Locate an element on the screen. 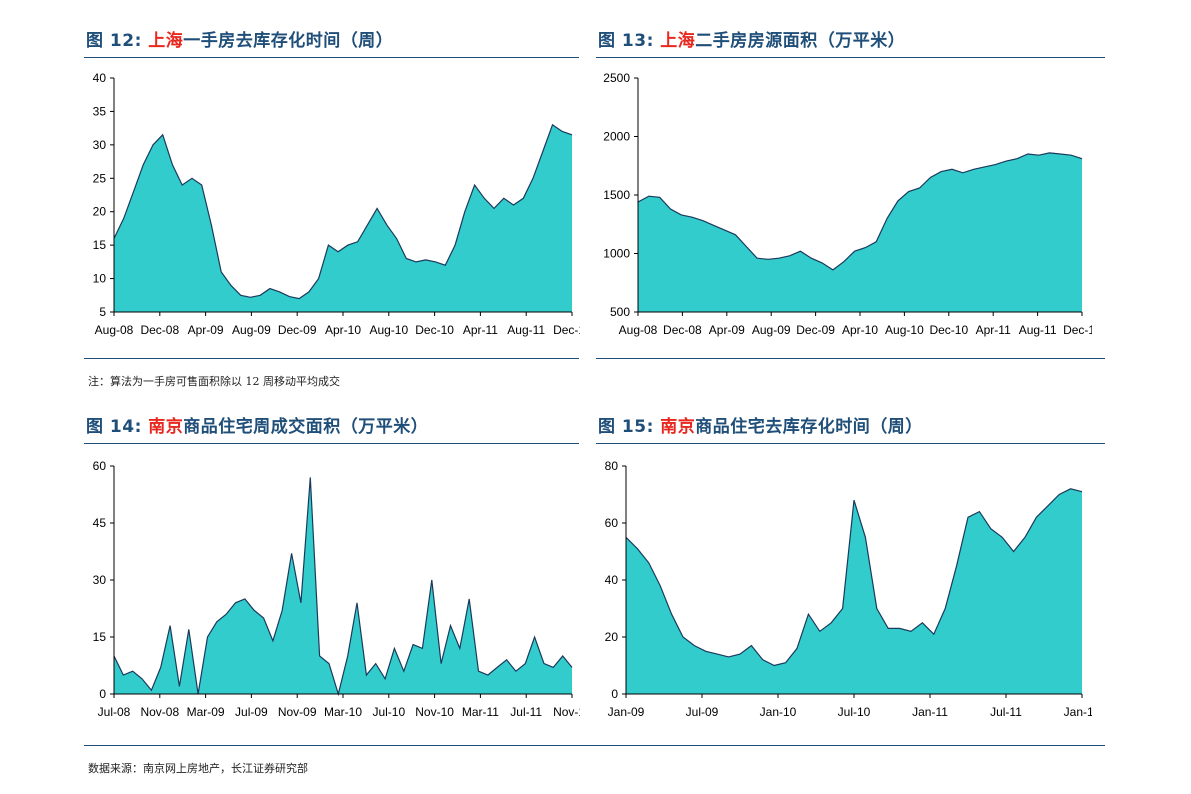 The height and width of the screenshot is (794, 1191). x-tick-label: Nov-11 is located at coordinates (566, 712).